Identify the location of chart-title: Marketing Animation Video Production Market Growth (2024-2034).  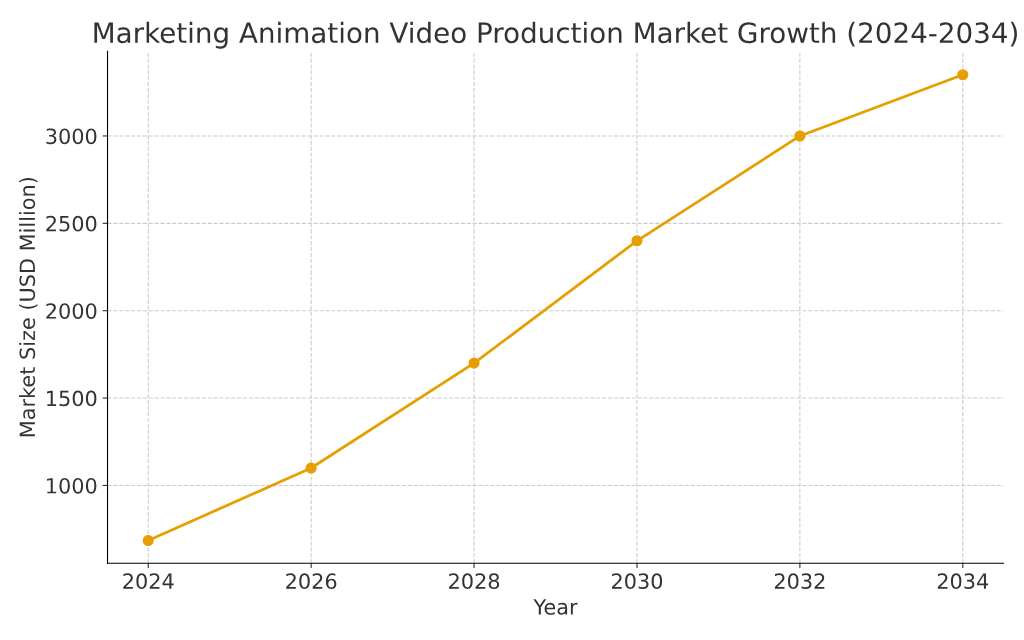
(555, 35).